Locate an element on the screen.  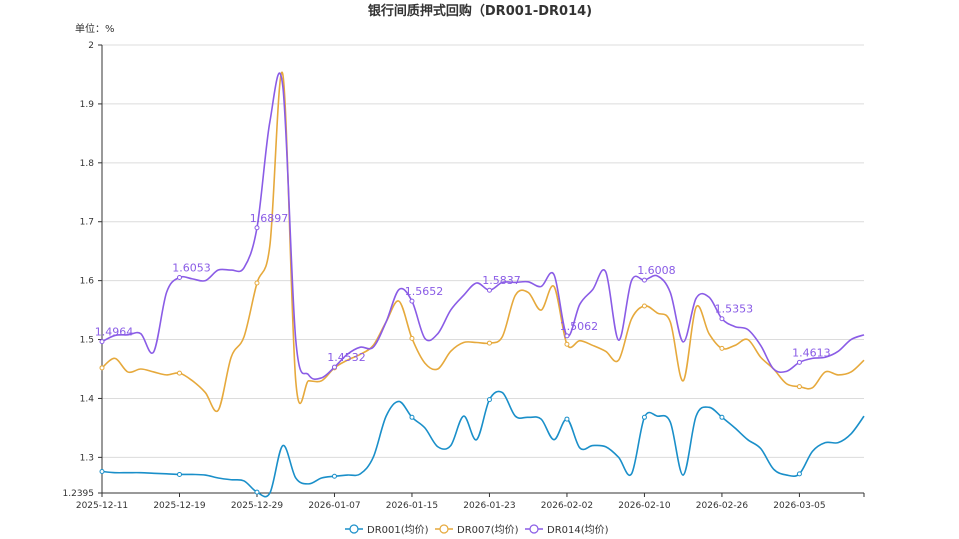
data-label: 1.6008 is located at coordinates (656, 270).